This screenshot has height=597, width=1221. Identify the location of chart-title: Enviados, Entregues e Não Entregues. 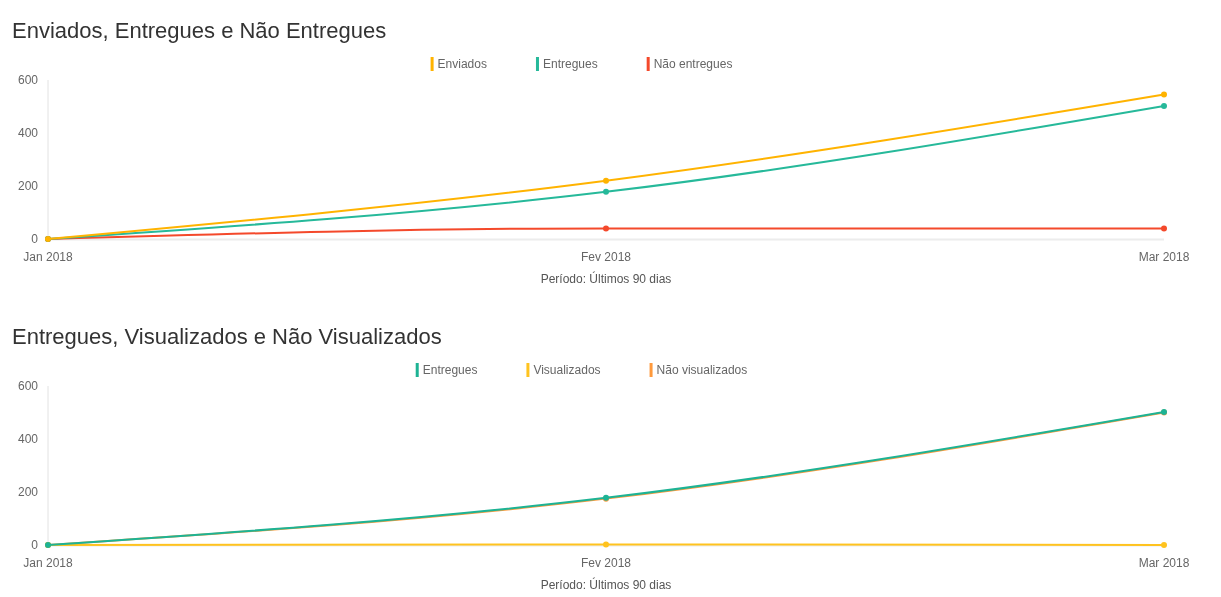
(199, 30).